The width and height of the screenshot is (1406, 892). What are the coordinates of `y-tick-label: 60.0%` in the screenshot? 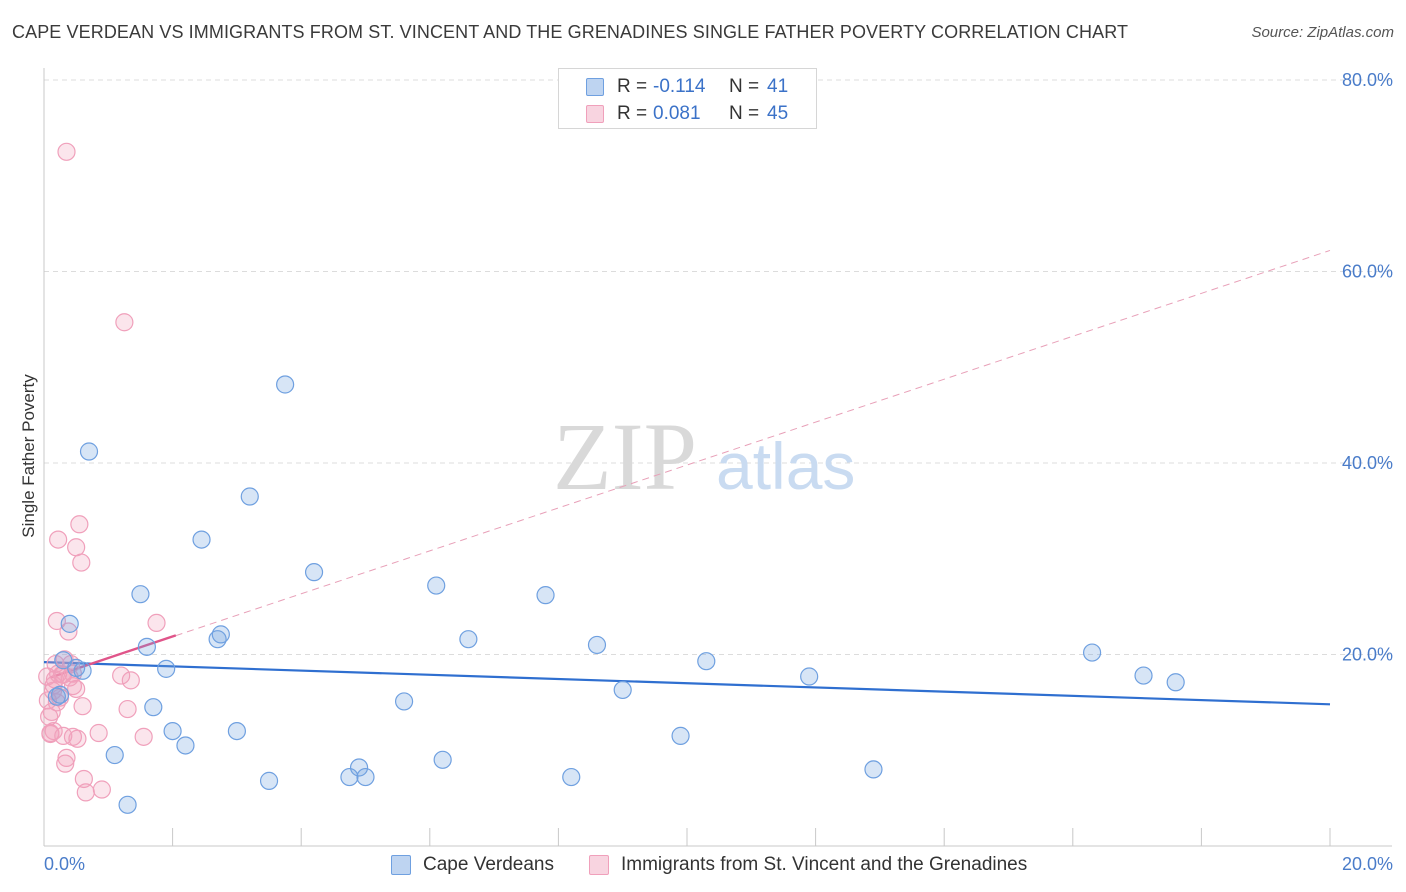 It's located at (1367, 272).